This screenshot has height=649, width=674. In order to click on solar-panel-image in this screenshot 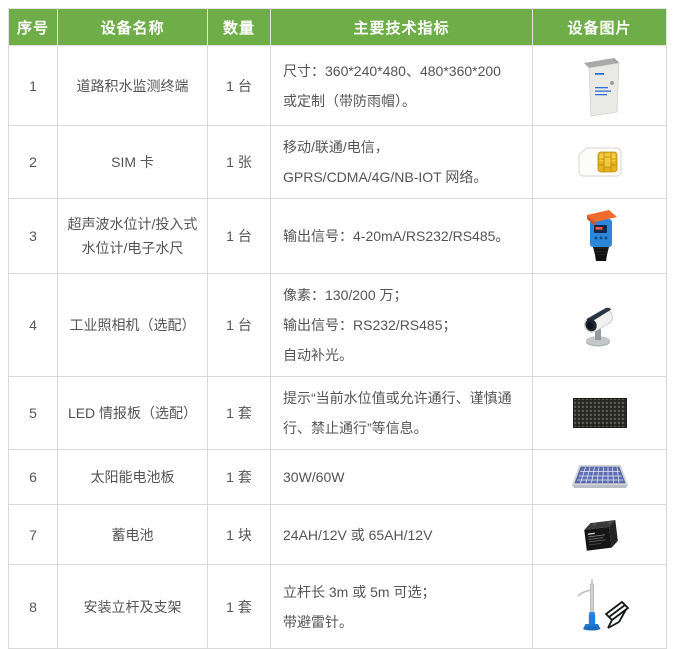, I will do `click(599, 476)`.